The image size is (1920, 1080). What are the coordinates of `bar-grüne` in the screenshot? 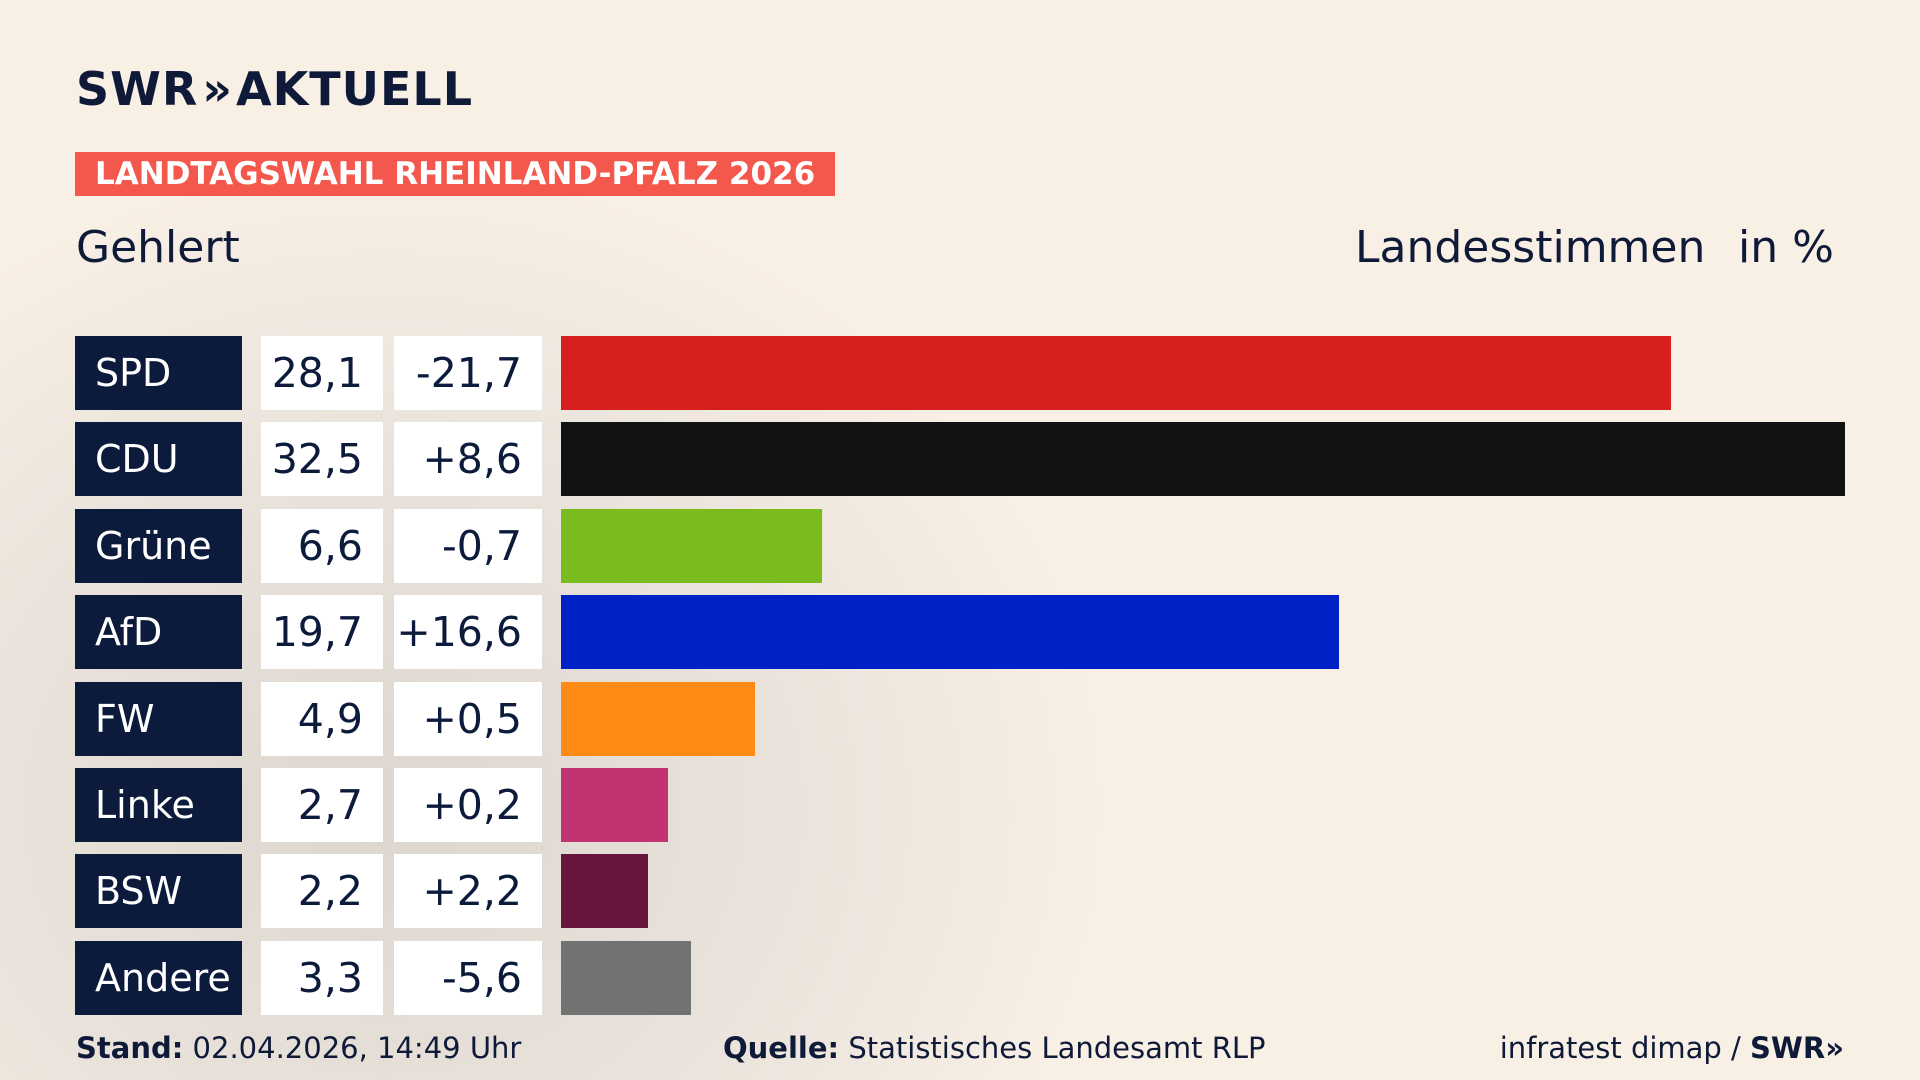 It's located at (691, 545).